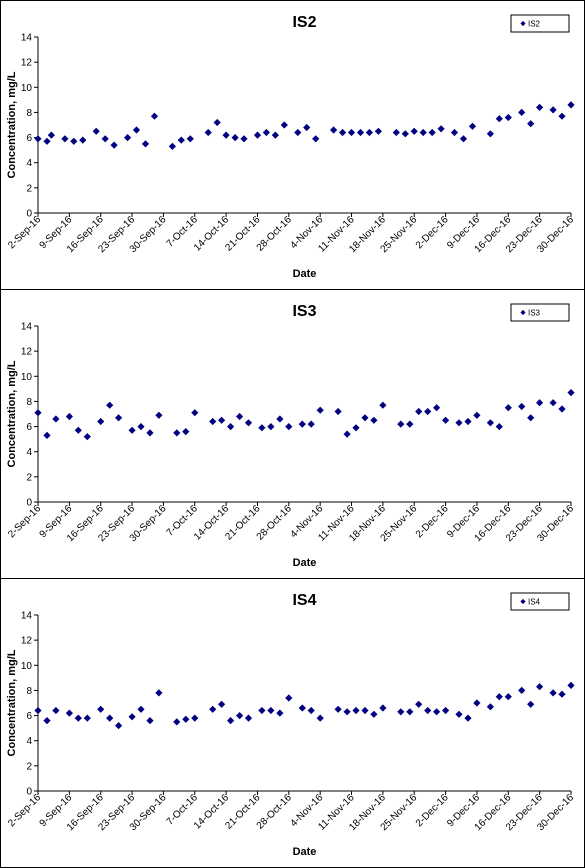 The width and height of the screenshot is (585, 868). What do you see at coordinates (304, 600) in the screenshot?
I see `chart-title: IS4` at bounding box center [304, 600].